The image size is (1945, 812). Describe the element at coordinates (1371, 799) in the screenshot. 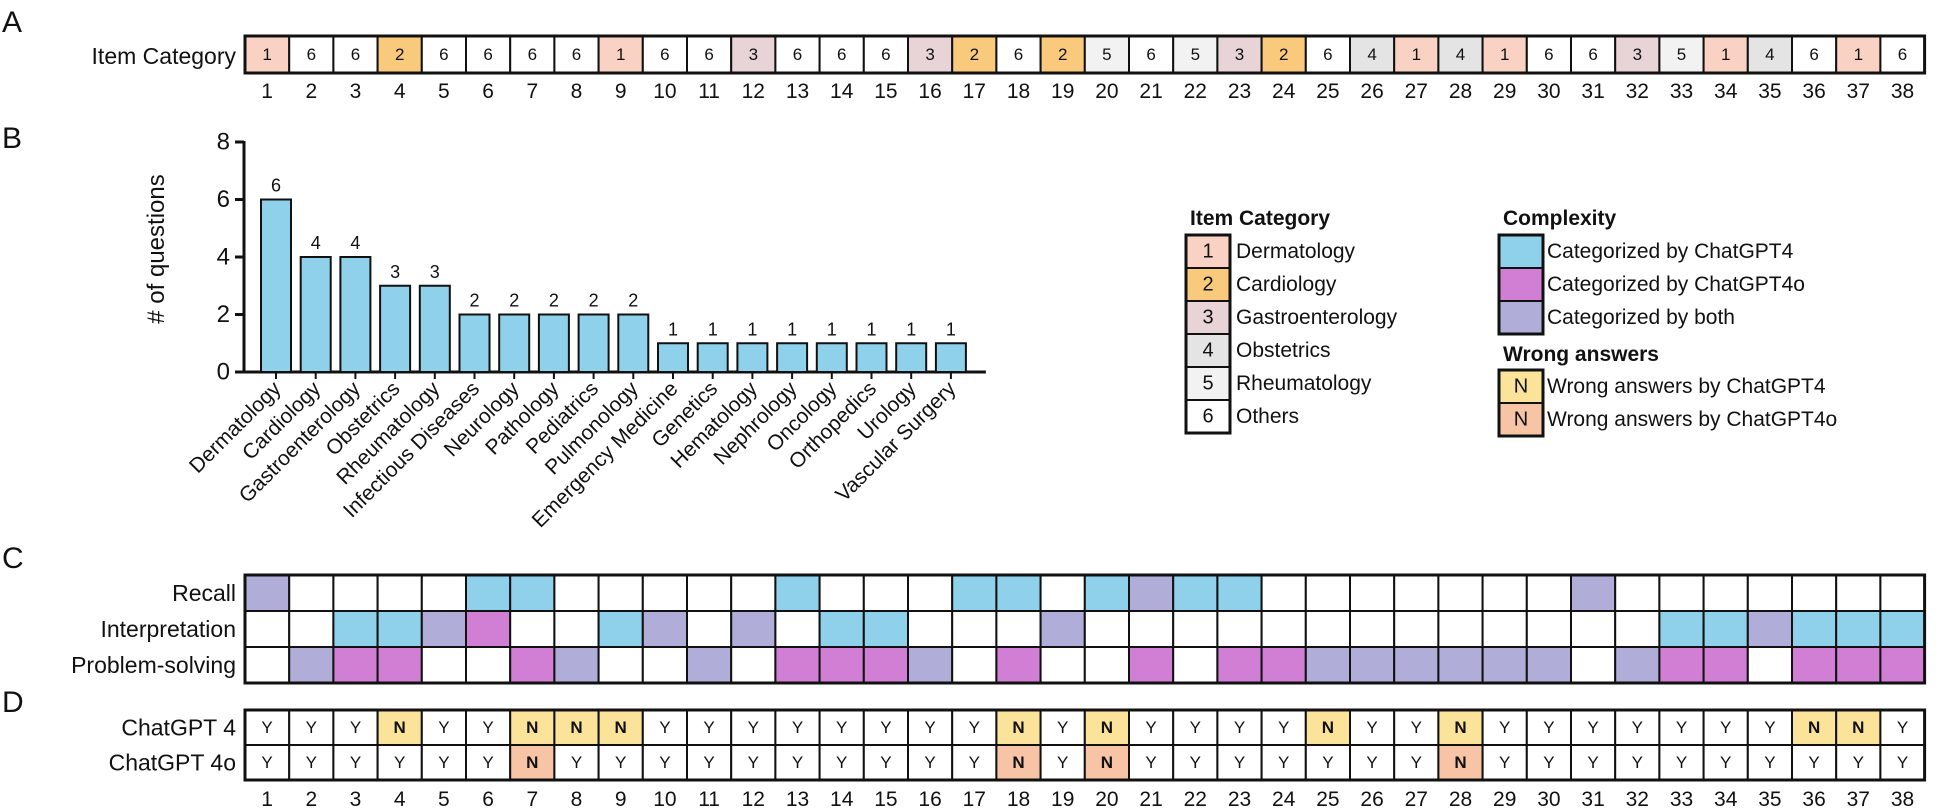

I see `question-number-label: 26` at that location.